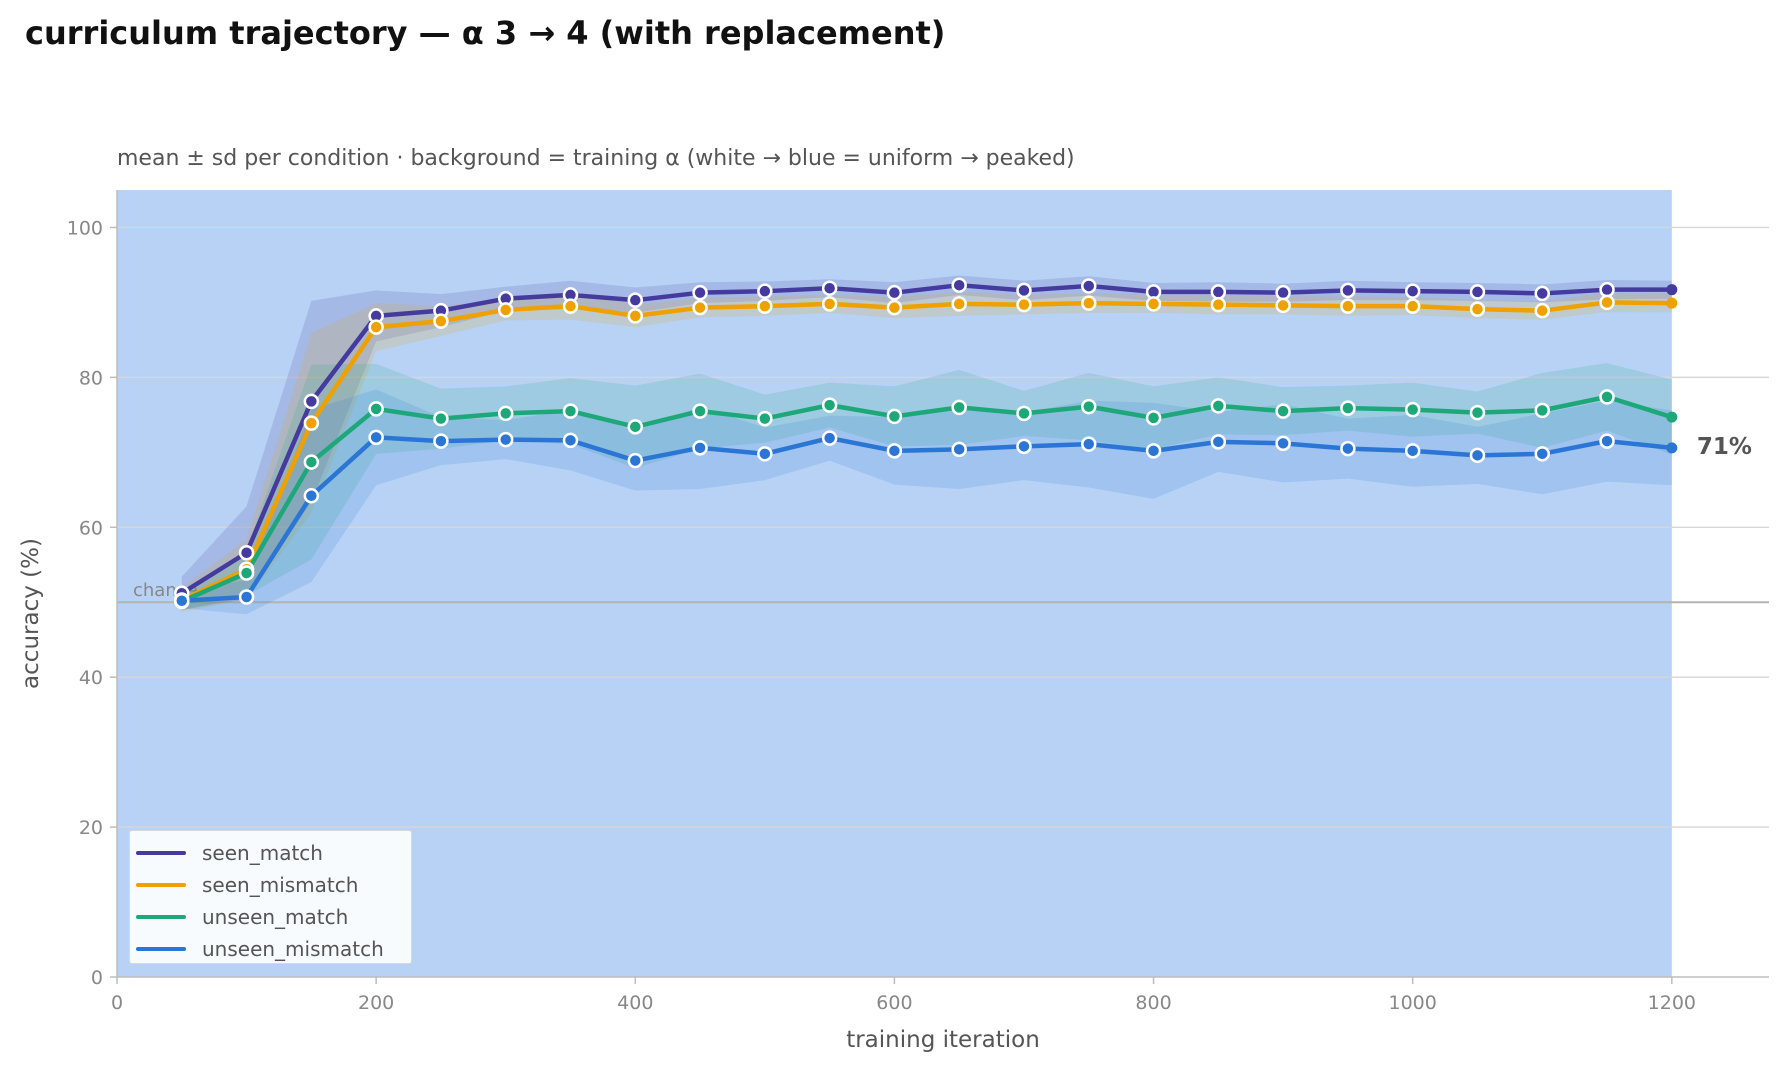 This screenshot has height=1066, width=1777. What do you see at coordinates (275, 917) in the screenshot?
I see `legend-label-unseen_match: unseen_match` at bounding box center [275, 917].